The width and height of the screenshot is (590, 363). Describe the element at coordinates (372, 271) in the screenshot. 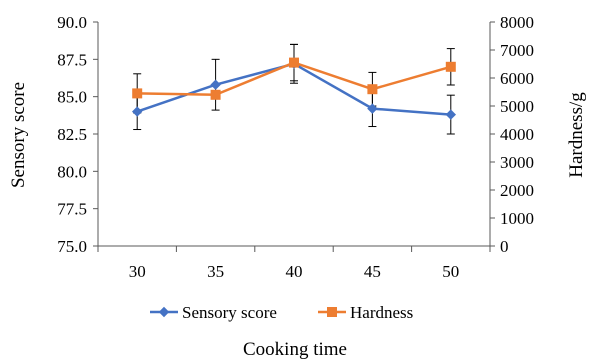

I see `x-tick-label: 45` at that location.